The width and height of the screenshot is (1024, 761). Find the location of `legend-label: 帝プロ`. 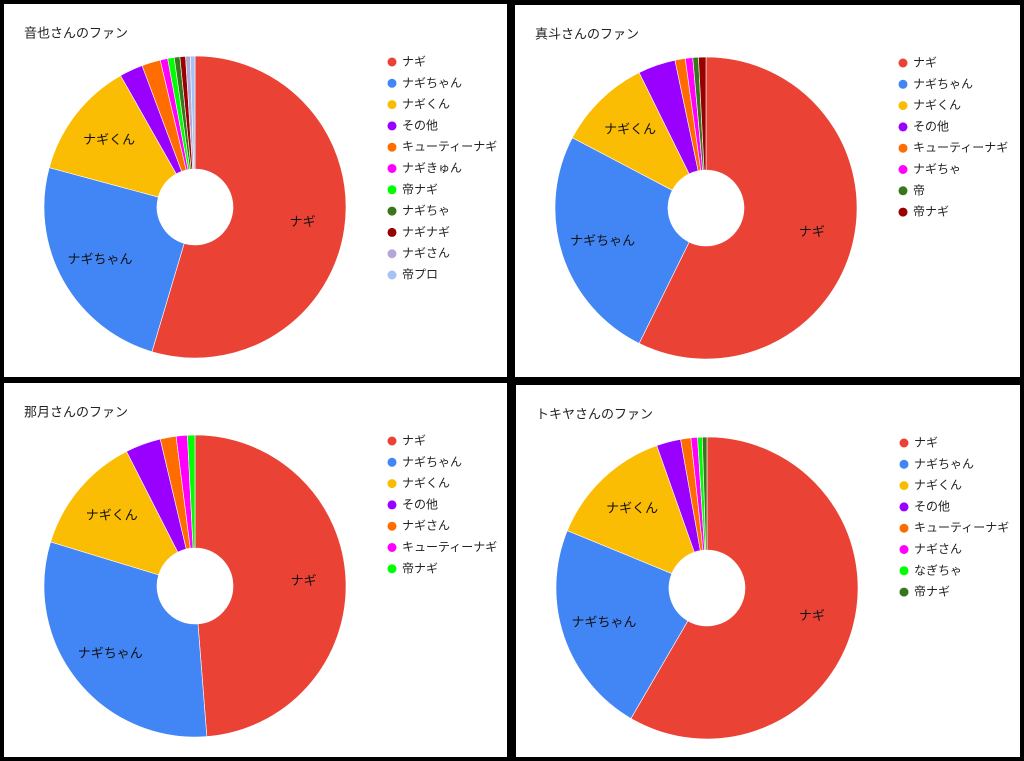

legend-label: 帝プロ is located at coordinates (420, 274).